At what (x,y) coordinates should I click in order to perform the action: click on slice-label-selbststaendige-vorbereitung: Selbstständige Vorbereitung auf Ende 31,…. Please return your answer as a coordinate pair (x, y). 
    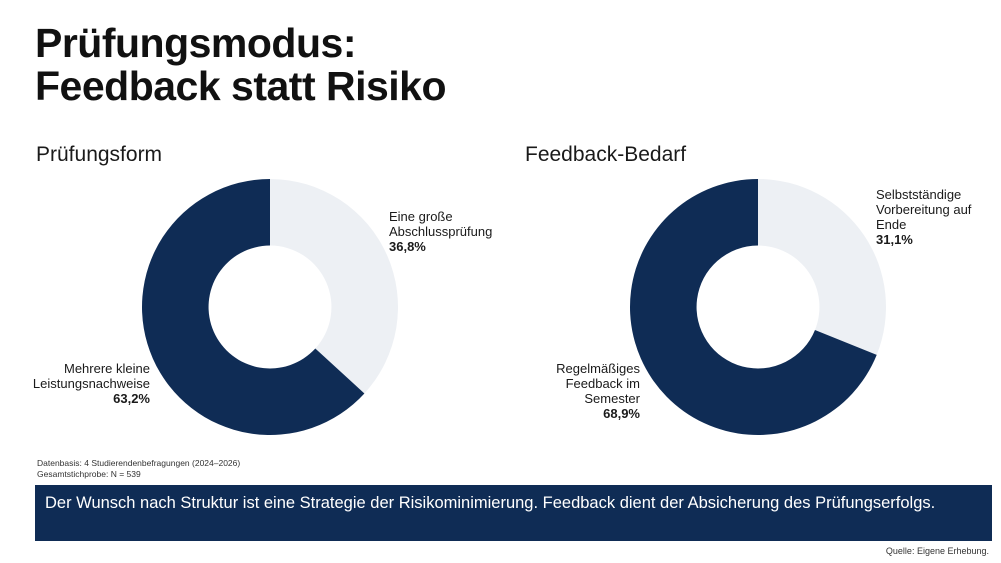
    Looking at the image, I should click on (923, 217).